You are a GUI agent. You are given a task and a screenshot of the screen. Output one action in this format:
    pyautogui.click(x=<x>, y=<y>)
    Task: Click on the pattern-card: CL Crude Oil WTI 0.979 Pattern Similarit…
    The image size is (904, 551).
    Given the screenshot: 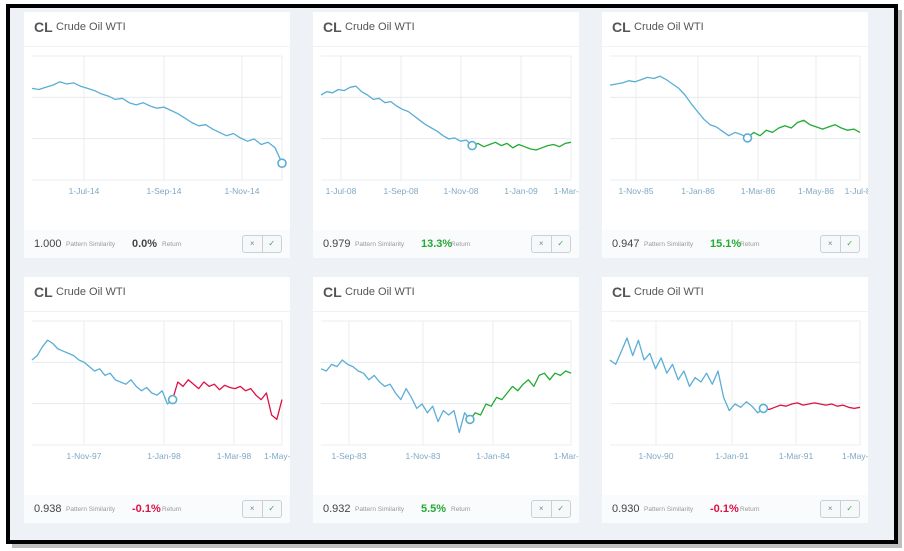 What is the action you would take?
    pyautogui.click(x=446, y=135)
    